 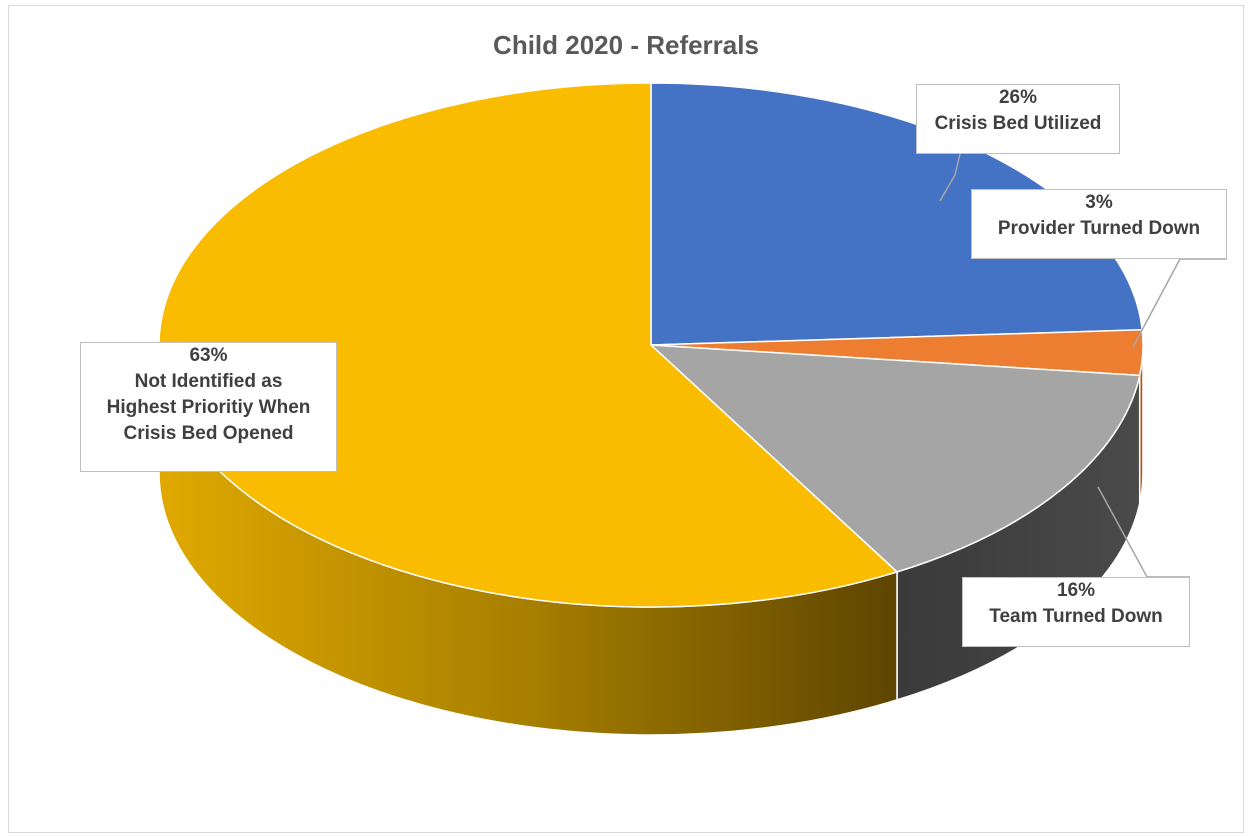 I want to click on data-label-team-turned-down: 16% Team Turned Down, so click(x=1076, y=612).